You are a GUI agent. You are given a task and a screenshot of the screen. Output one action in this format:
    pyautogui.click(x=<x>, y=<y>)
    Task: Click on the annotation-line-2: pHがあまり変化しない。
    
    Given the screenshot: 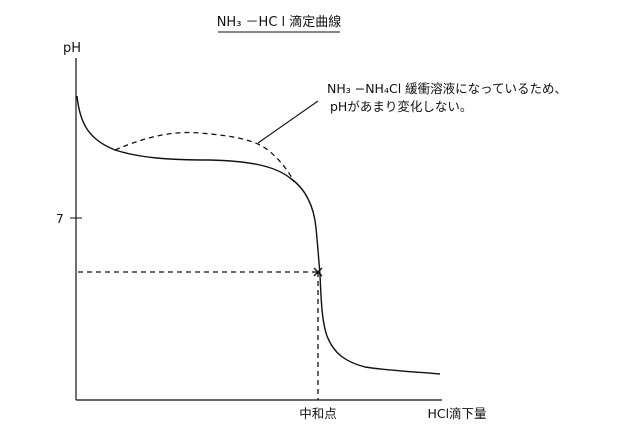 What is the action you would take?
    pyautogui.click(x=401, y=106)
    